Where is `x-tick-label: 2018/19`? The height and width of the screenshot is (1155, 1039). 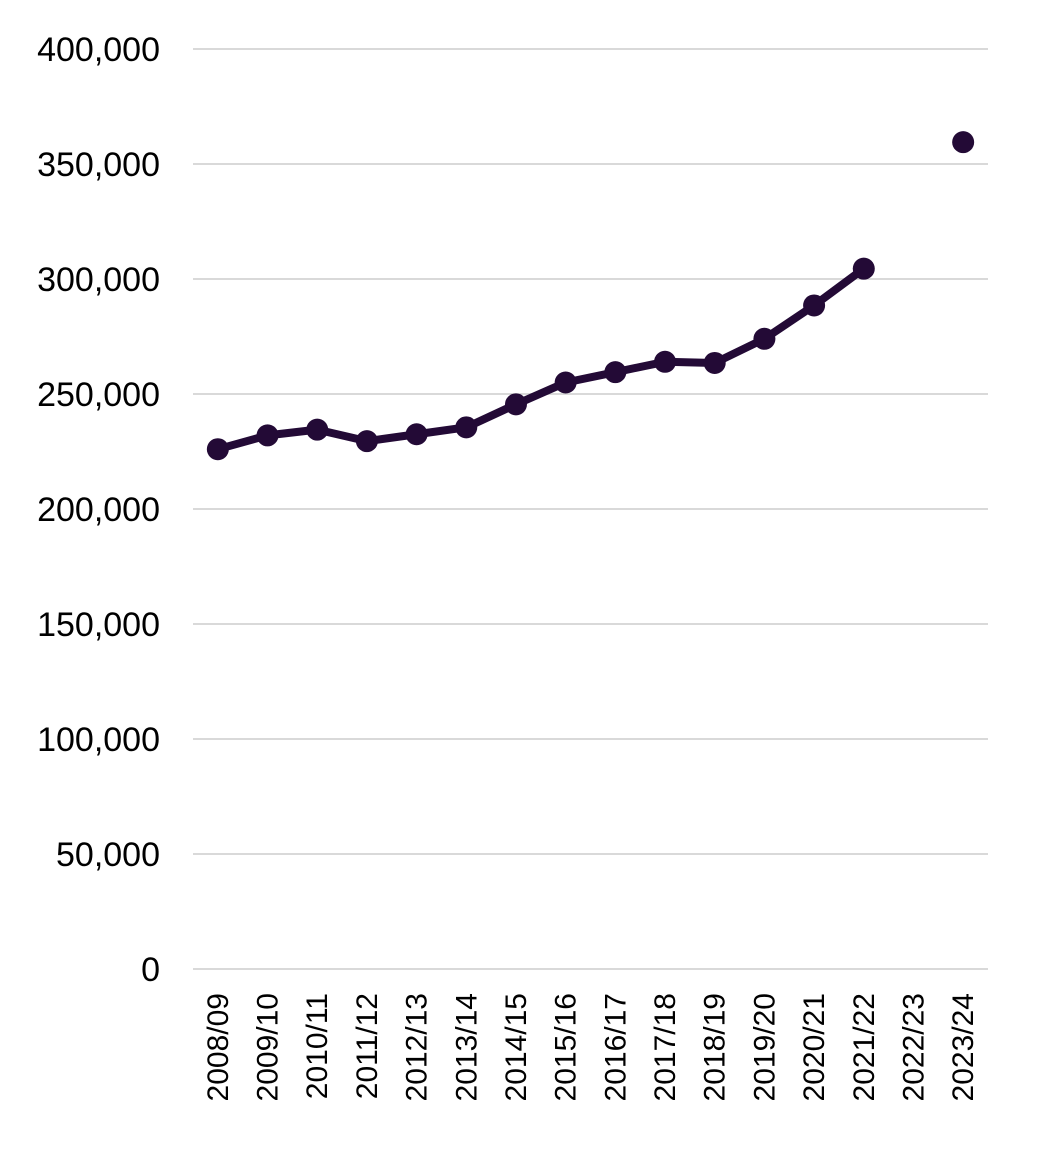 x-tick-label: 2018/19 is located at coordinates (715, 1047).